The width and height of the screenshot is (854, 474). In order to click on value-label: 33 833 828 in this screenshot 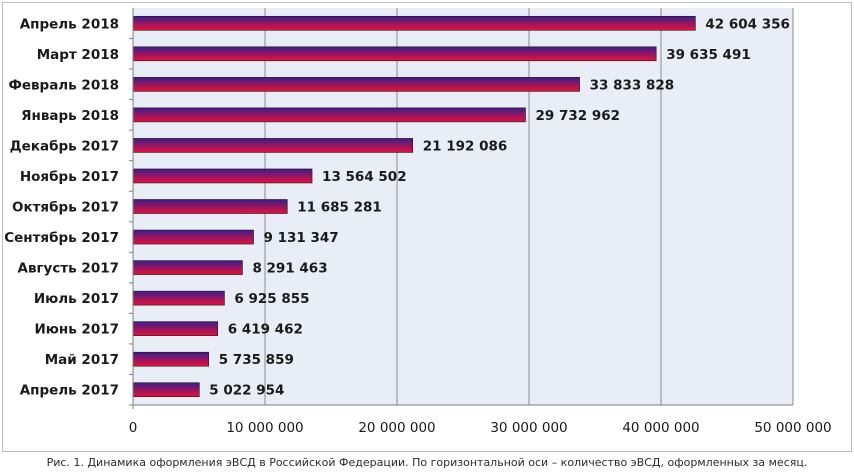, I will do `click(632, 85)`.